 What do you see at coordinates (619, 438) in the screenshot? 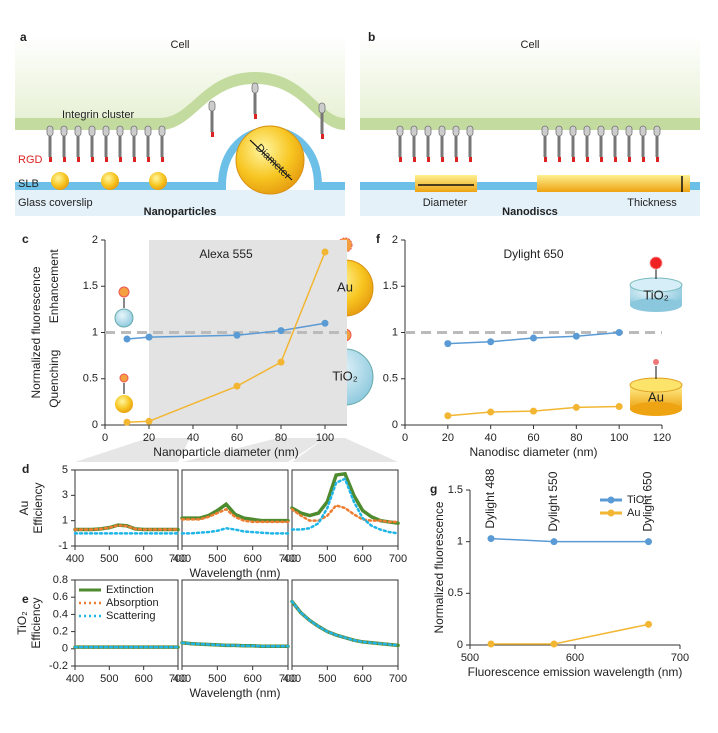
I see `x-tick-label: 100` at bounding box center [619, 438].